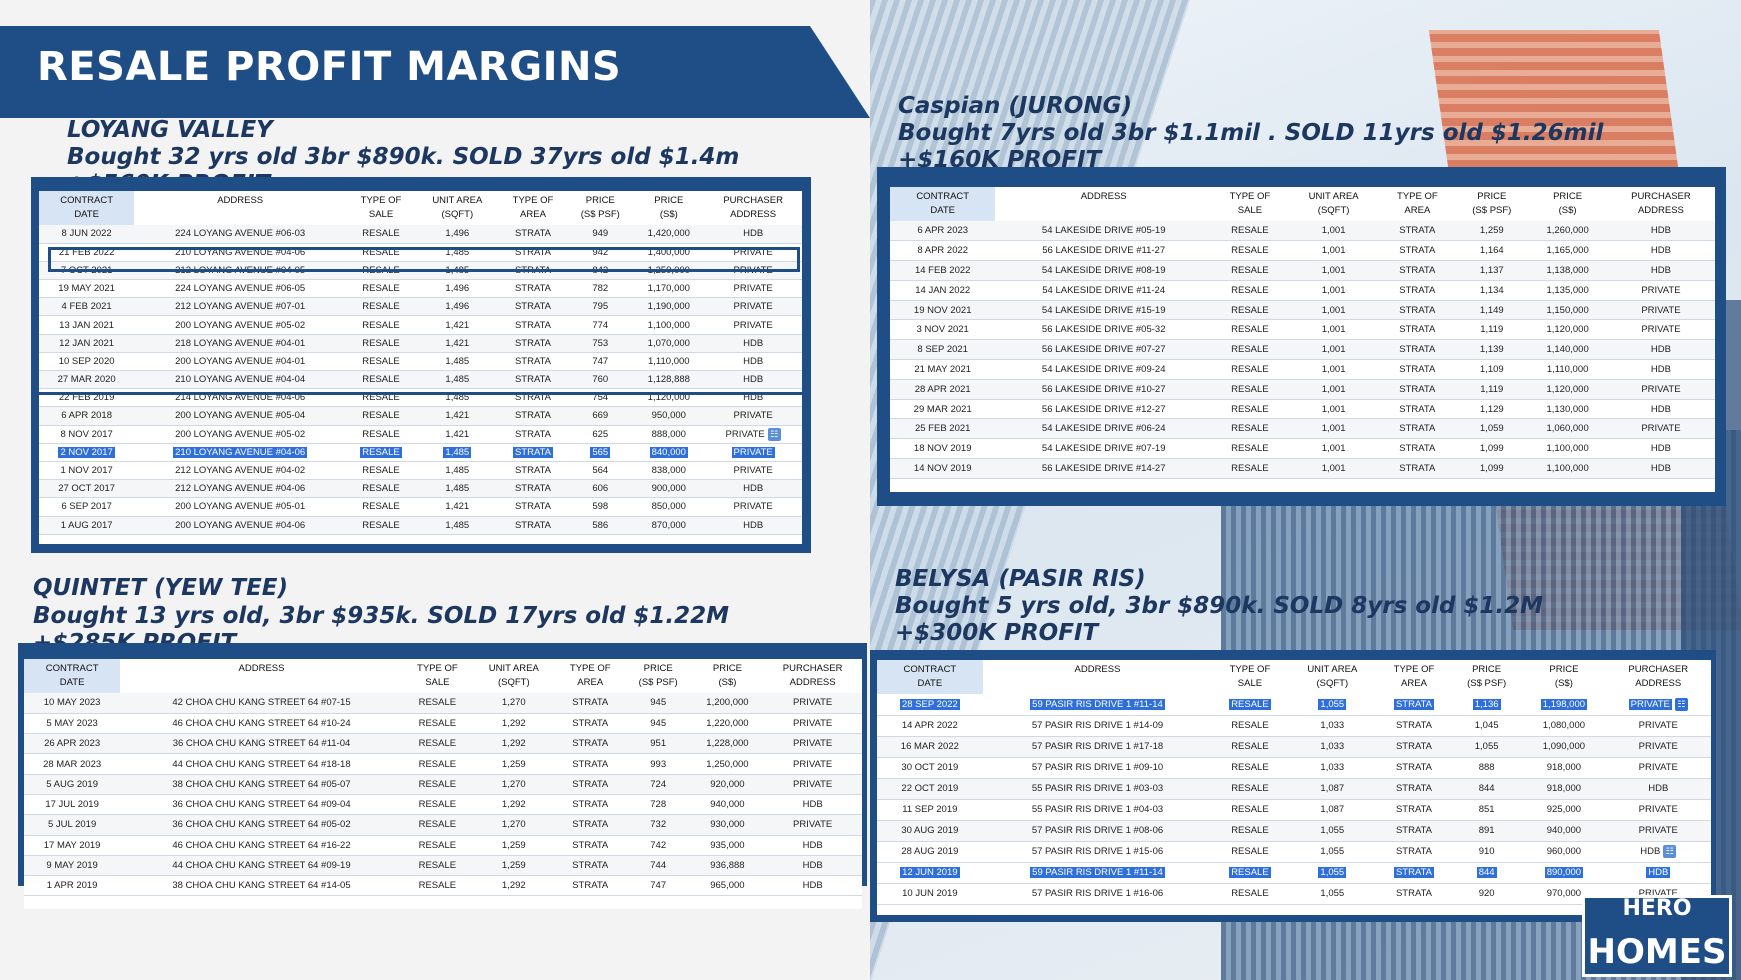  I want to click on table-cell: 728, so click(658, 805).